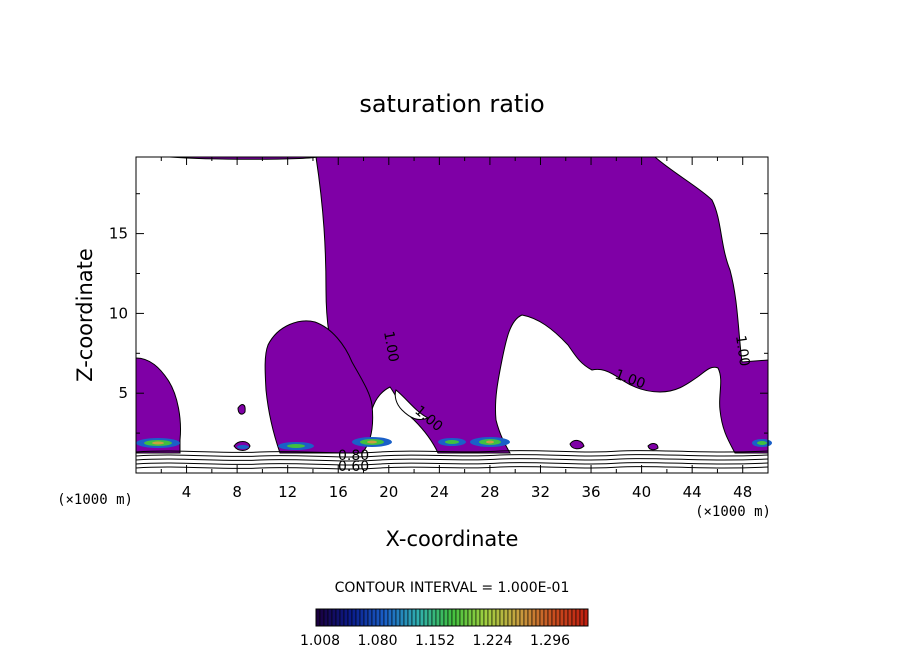 This screenshot has width=904, height=654. I want to click on contour-label-6: 0.60, so click(353, 467).